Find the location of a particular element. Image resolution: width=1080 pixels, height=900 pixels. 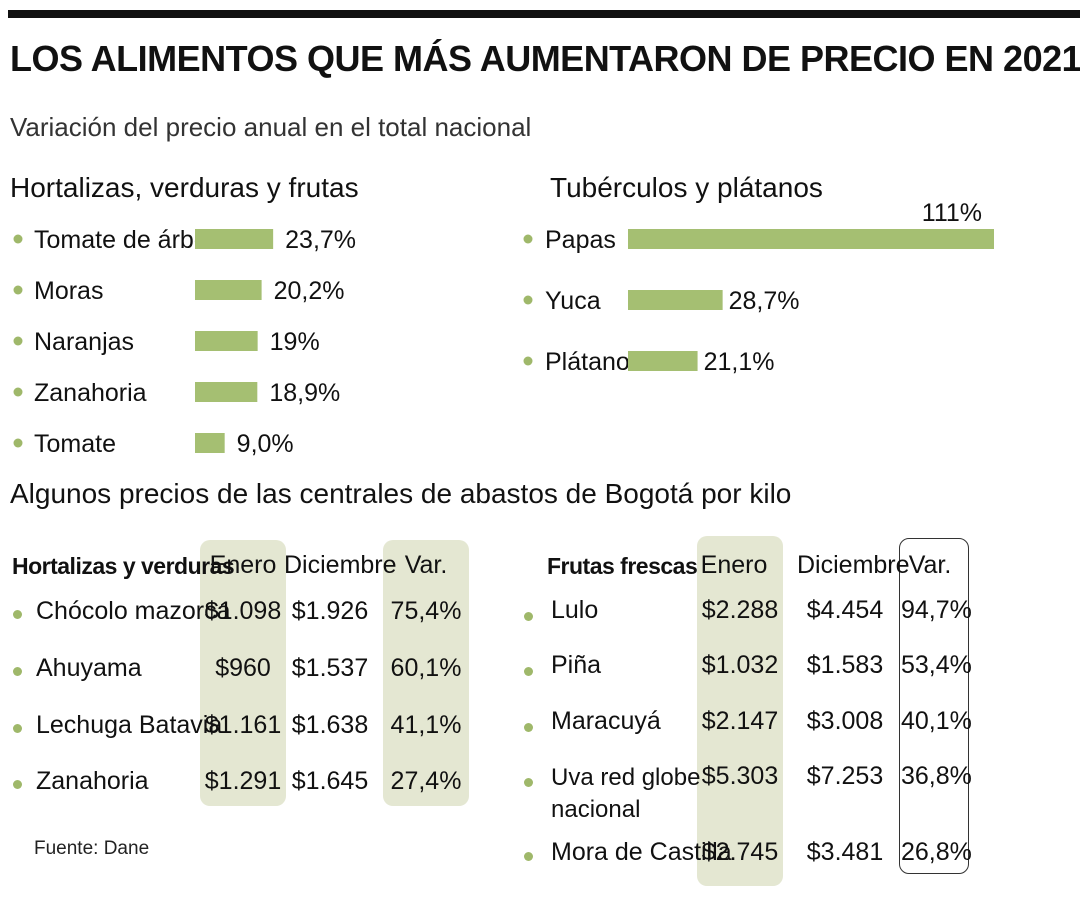

right-col-var: Var. is located at coordinates (930, 565).